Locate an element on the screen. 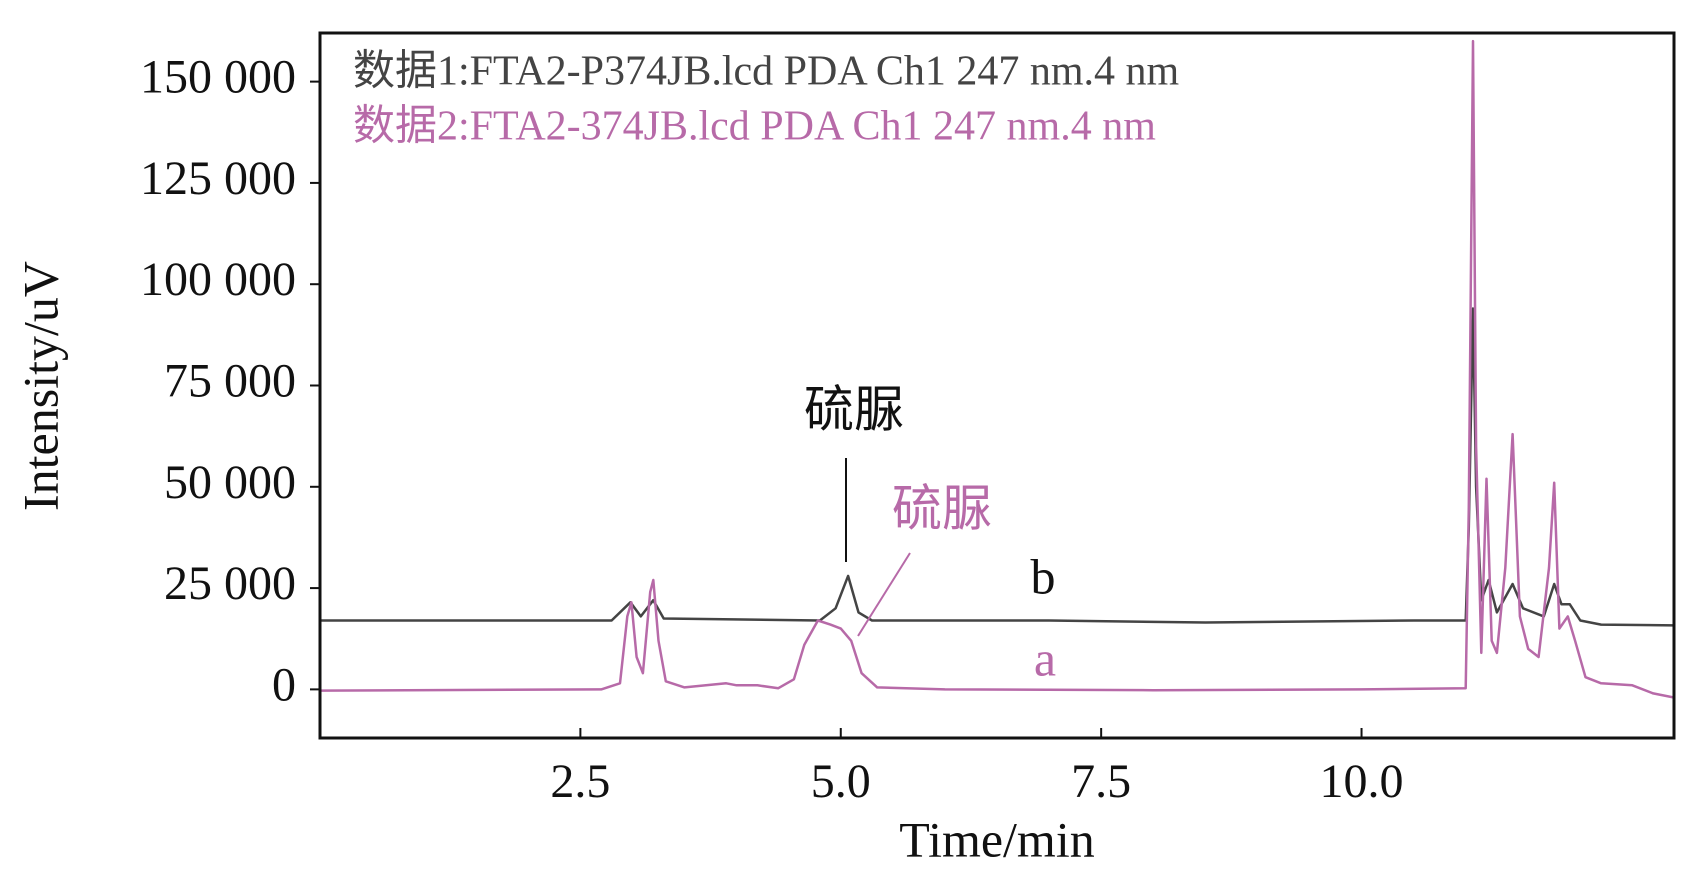  x-axis-title: Time/min is located at coordinates (996, 839).